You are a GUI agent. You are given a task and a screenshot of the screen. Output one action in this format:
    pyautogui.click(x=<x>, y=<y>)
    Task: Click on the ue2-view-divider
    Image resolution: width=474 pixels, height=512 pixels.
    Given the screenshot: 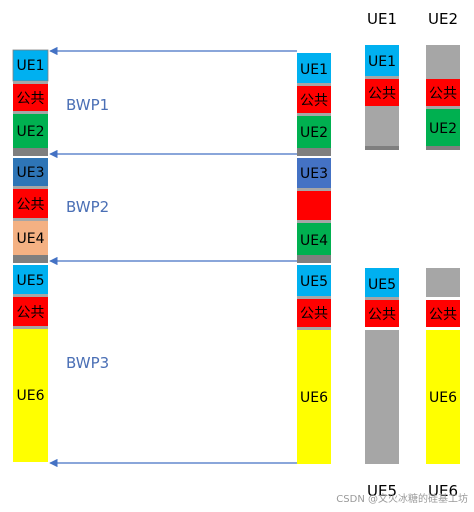 What is the action you would take?
    pyautogui.click(x=443, y=148)
    